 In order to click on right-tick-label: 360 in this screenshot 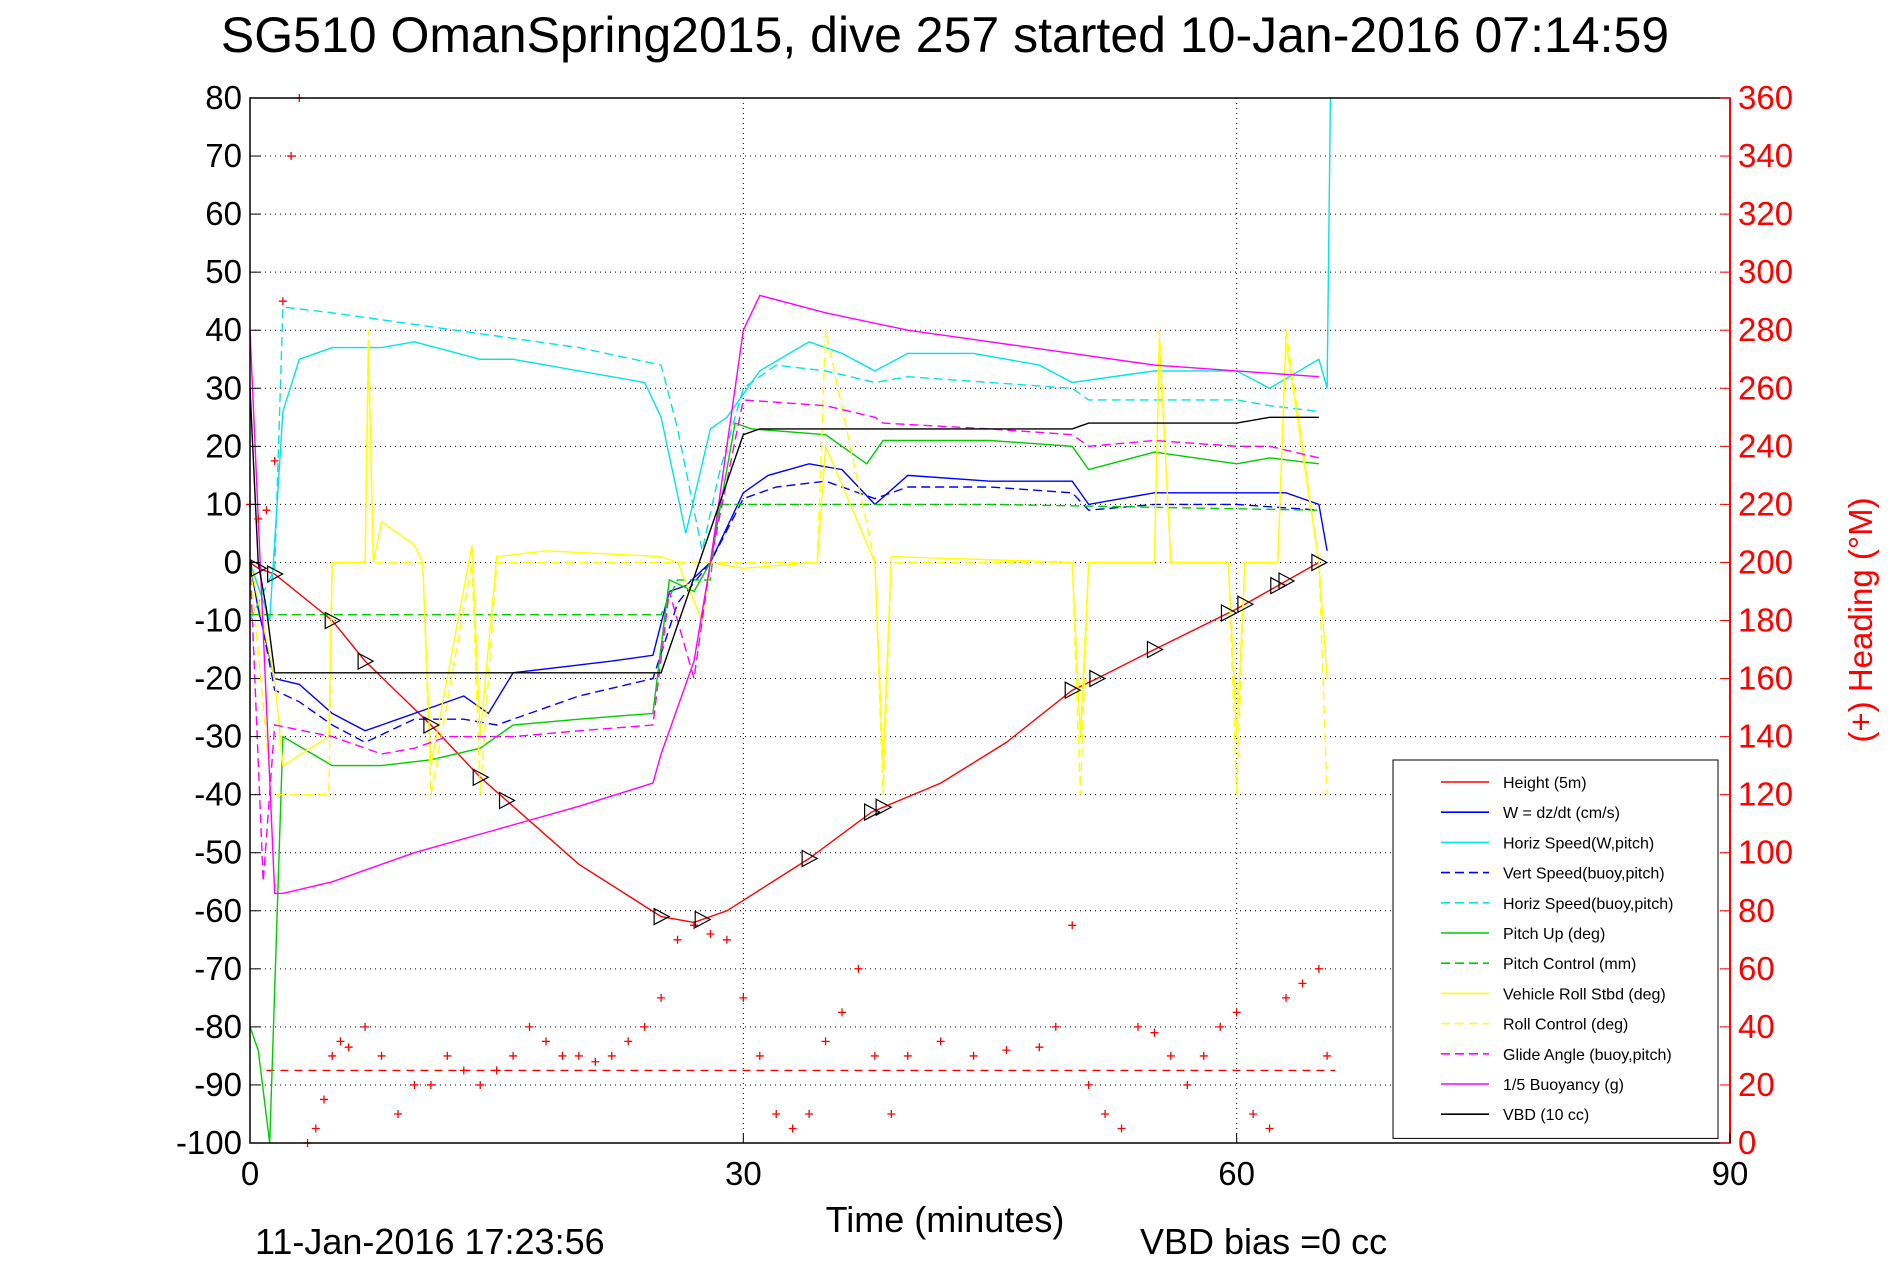, I will do `click(1765, 97)`.